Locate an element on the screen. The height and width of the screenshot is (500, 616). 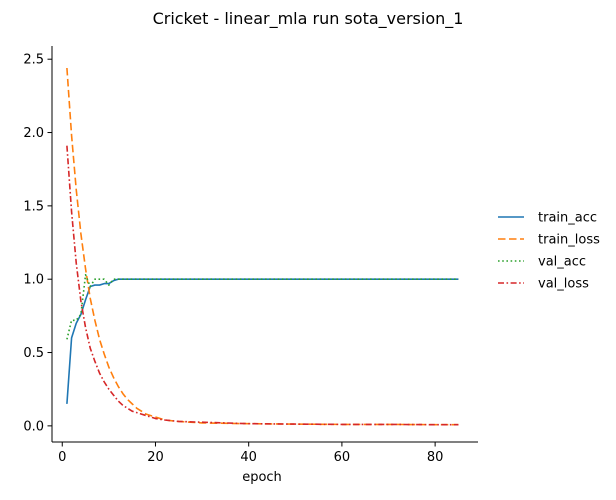
legend-label-train-loss: train_loss is located at coordinates (569, 240).